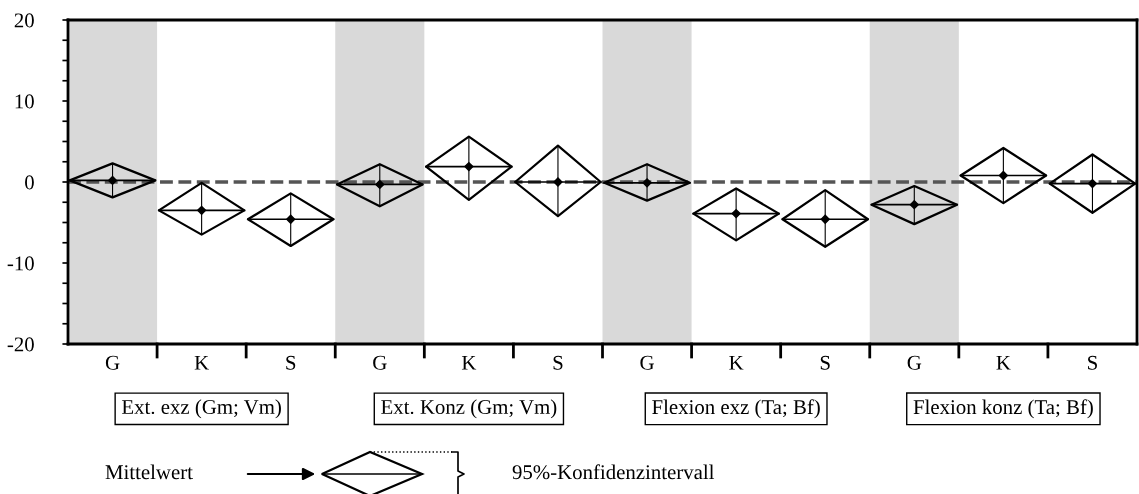  What do you see at coordinates (24, 20) in the screenshot?
I see `y-tick-label: 20` at bounding box center [24, 20].